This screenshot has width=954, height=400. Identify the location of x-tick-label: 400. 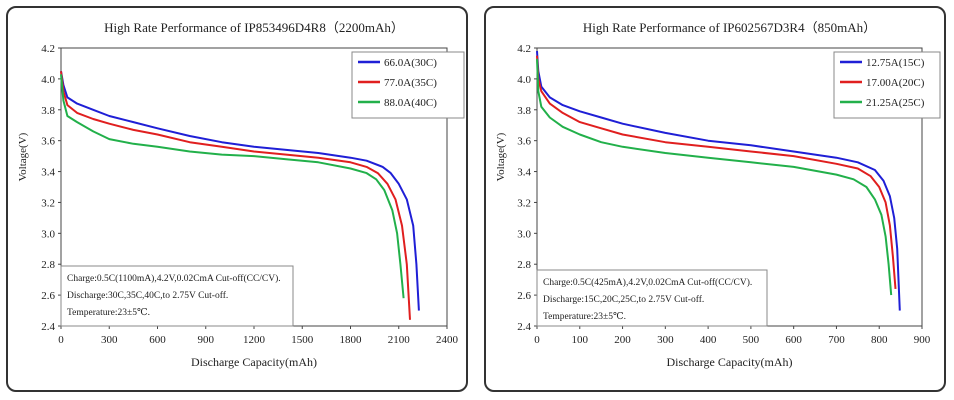
(708, 340).